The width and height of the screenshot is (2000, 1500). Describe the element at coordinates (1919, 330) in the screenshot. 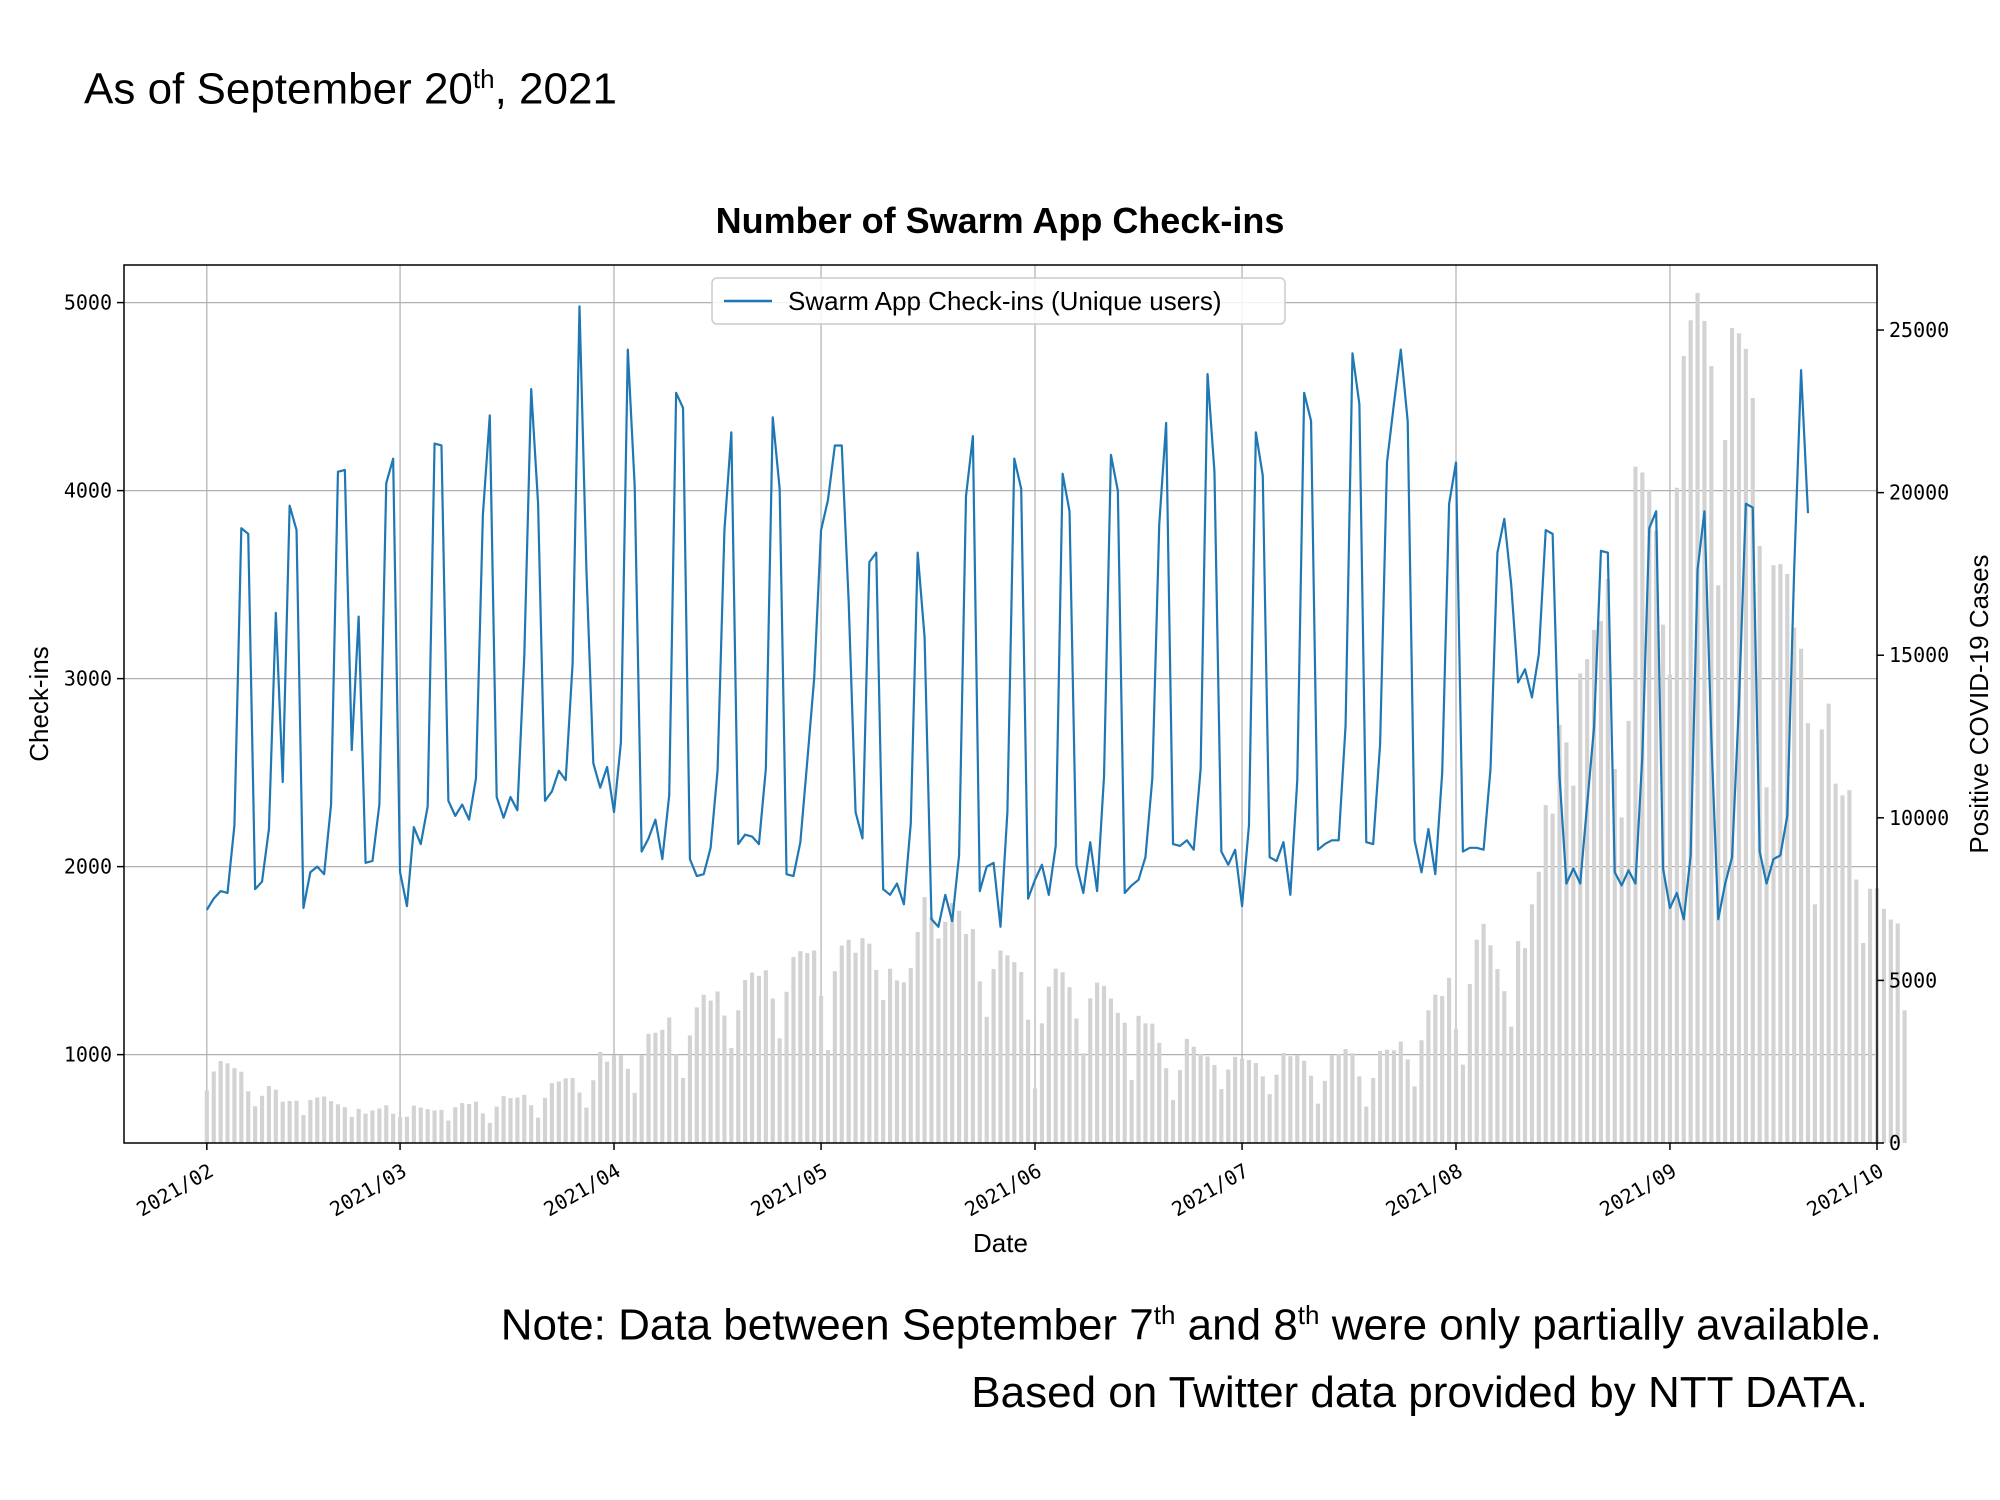

I see `y2-tick-label: 25000` at that location.